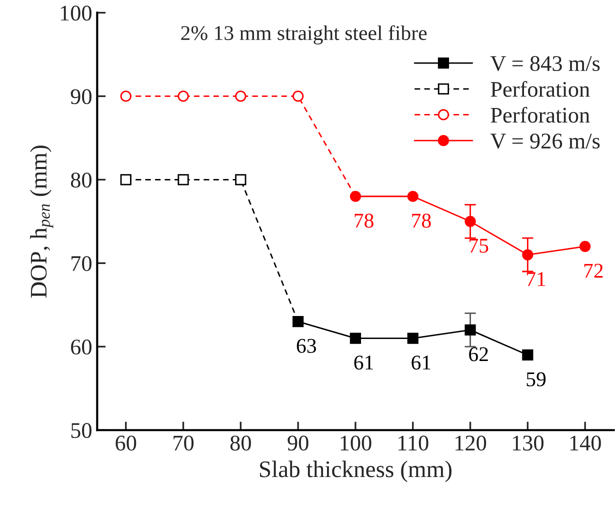 Image resolution: width=615 pixels, height=509 pixels. What do you see at coordinates (126, 443) in the screenshot?
I see `x-tick-label: 60` at bounding box center [126, 443].